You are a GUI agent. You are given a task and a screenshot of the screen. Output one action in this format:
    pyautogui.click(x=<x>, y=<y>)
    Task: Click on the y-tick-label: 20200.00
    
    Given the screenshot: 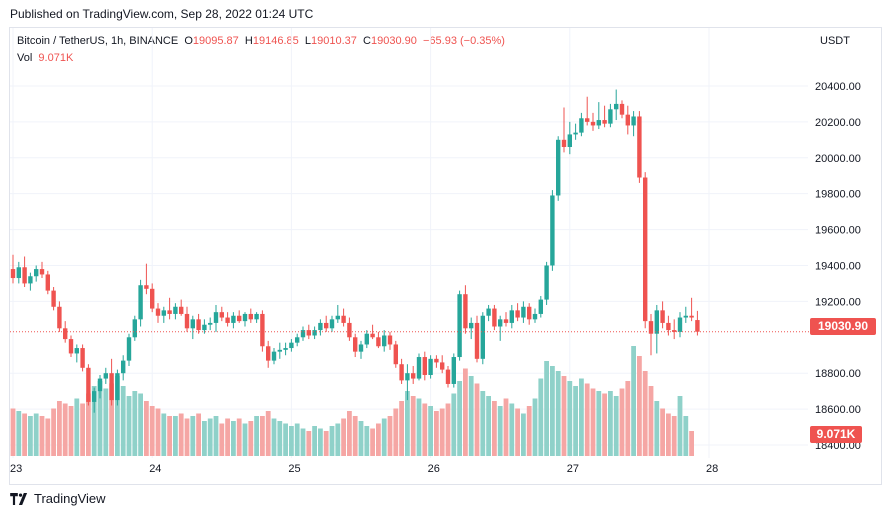 What is the action you would take?
    pyautogui.click(x=838, y=123)
    